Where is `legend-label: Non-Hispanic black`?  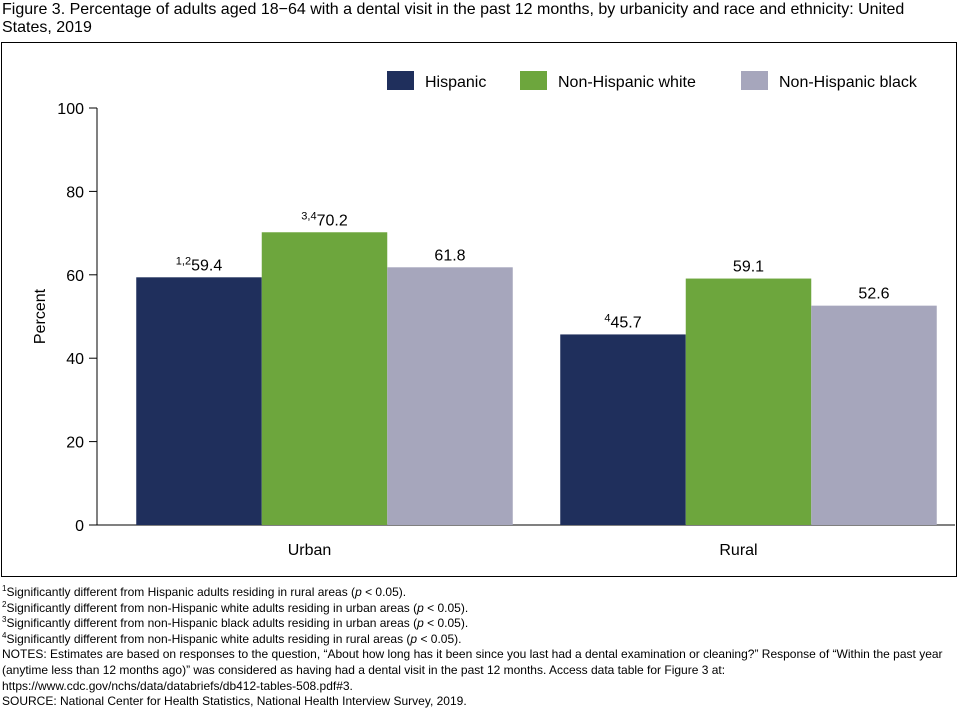 legend-label: Non-Hispanic black is located at coordinates (848, 82).